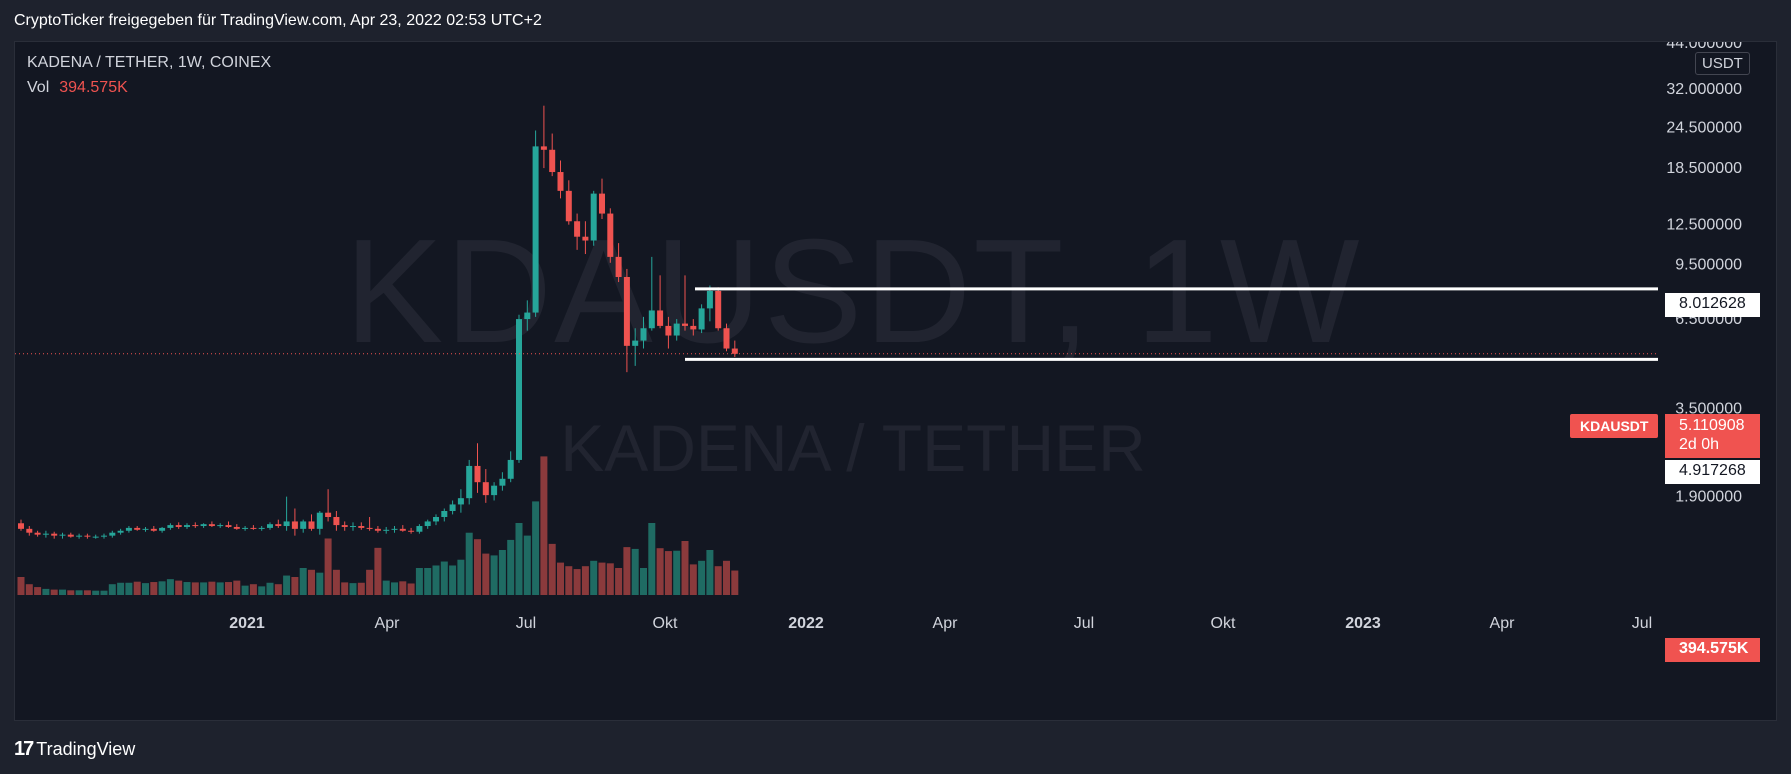  What do you see at coordinates (1699, 444) in the screenshot?
I see `bar-countdown: 2d 0h` at bounding box center [1699, 444].